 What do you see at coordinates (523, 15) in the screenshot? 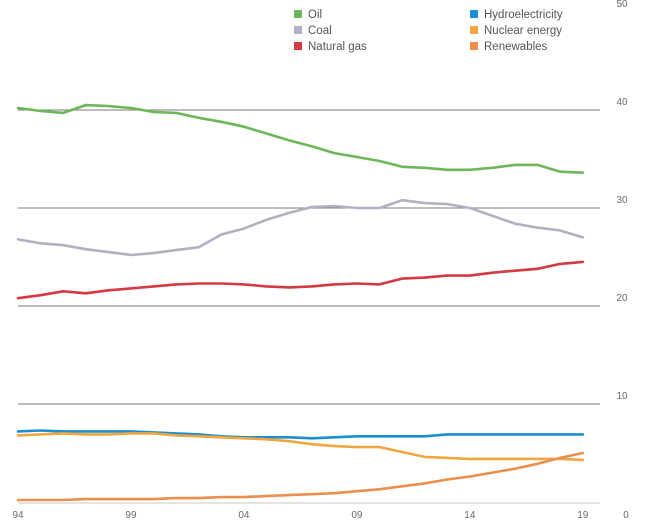
I see `legend-label-hydroelectricity: Hydroelectricity` at bounding box center [523, 15].